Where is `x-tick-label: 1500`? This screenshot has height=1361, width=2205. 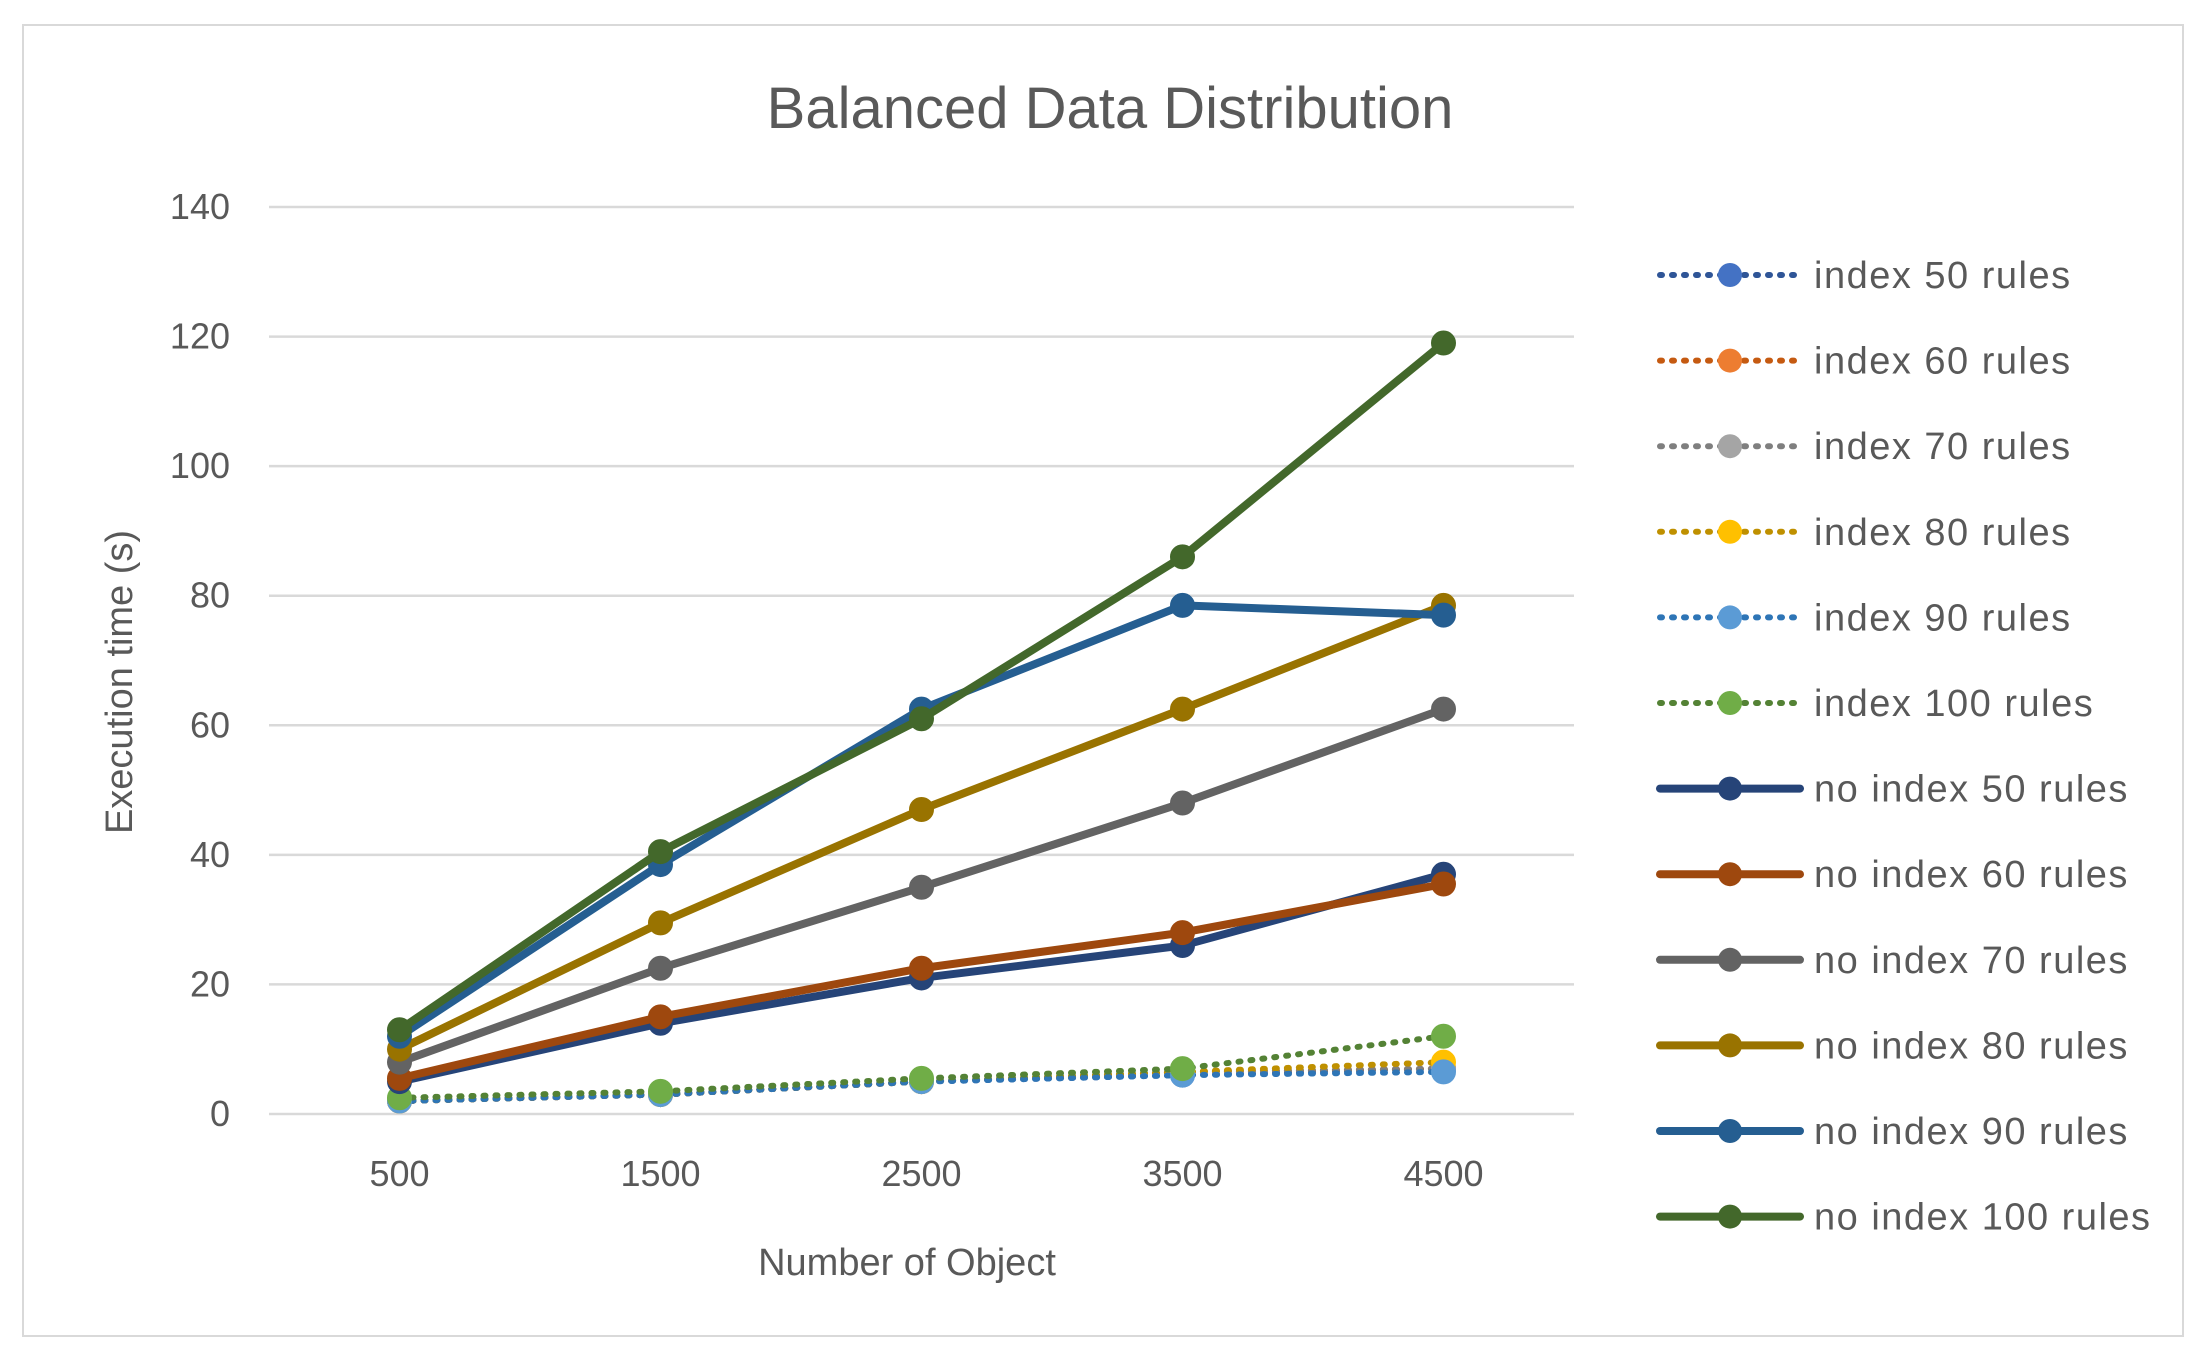
x-tick-label: 1500 is located at coordinates (660, 1173).